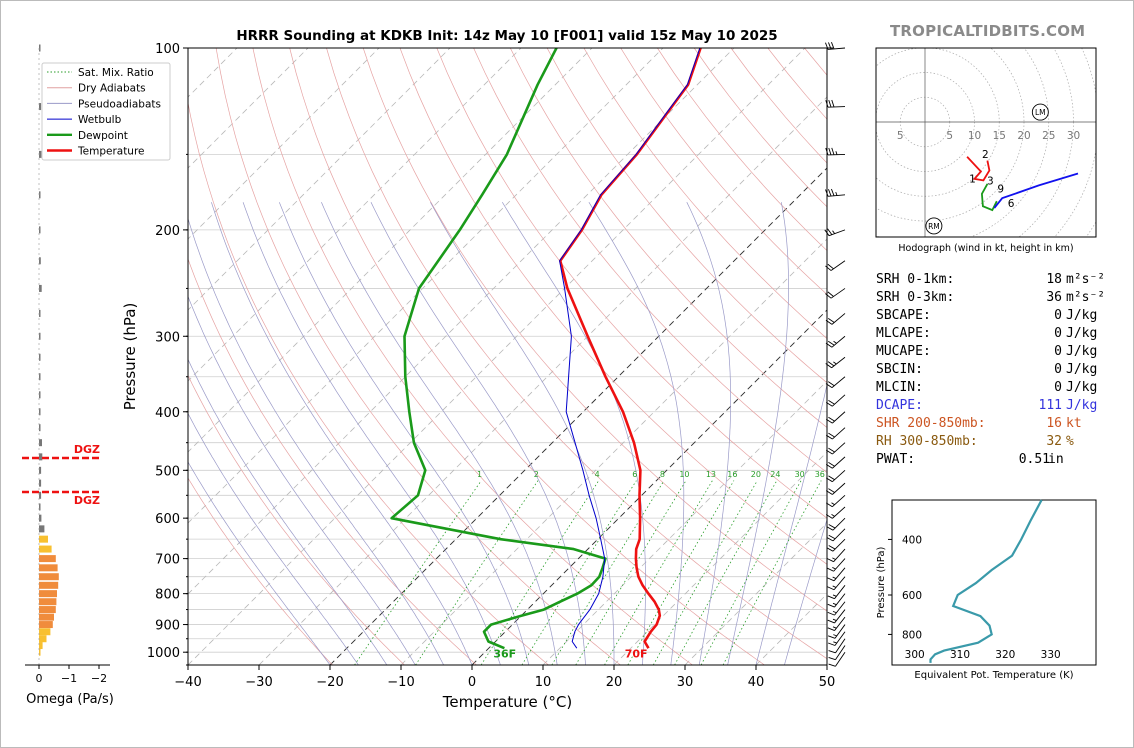 Image resolution: width=1134 pixels, height=748 pixels. Describe the element at coordinates (167, 231) in the screenshot. I see `y-tick-label: 200` at that location.